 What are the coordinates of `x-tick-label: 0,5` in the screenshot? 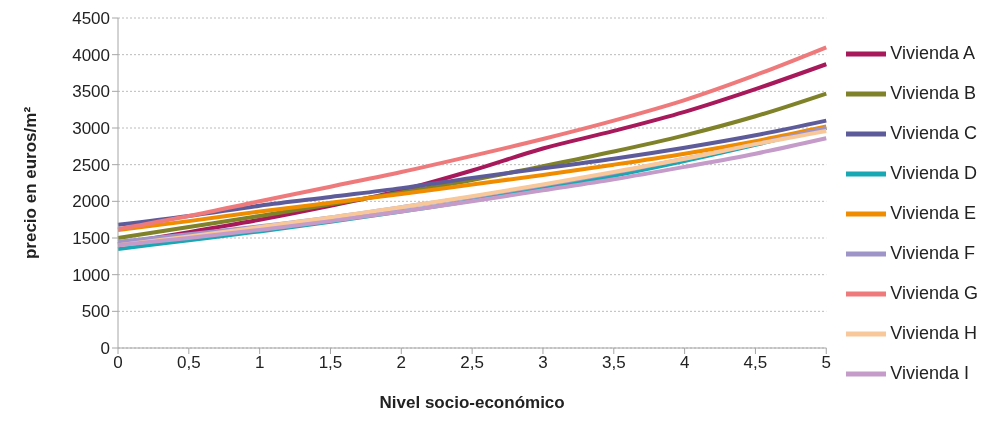 It's located at (189, 363).